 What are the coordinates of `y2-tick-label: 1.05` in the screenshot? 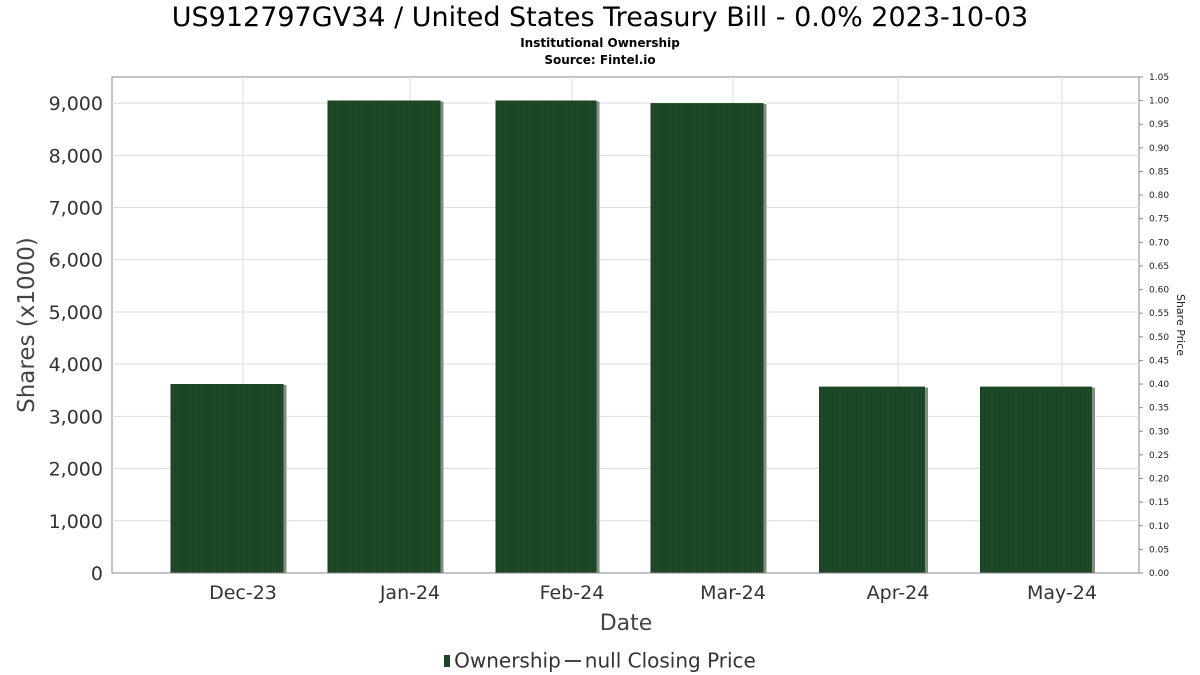 It's located at (1159, 78).